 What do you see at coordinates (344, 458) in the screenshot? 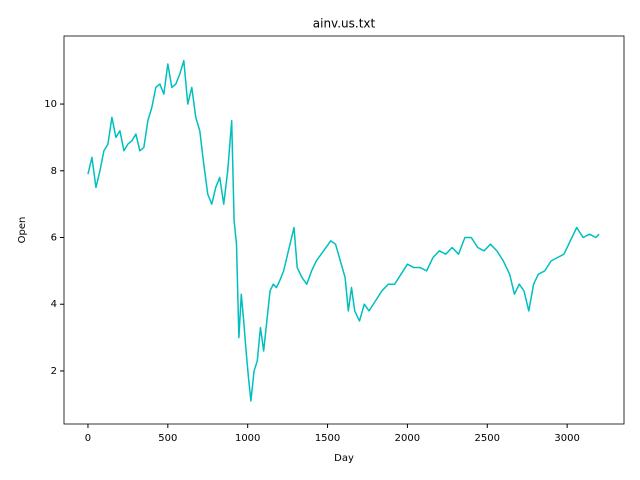
I see `x-axis-label: Day` at bounding box center [344, 458].